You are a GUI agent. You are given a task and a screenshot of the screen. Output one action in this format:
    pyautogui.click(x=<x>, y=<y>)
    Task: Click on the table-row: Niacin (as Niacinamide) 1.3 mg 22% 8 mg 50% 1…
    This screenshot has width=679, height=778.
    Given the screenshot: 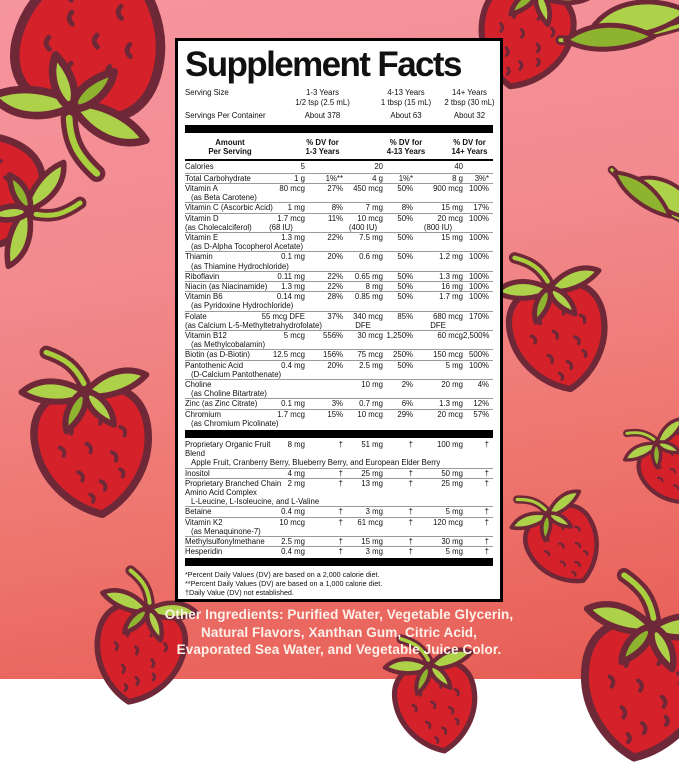 What is the action you would take?
    pyautogui.click(x=339, y=285)
    